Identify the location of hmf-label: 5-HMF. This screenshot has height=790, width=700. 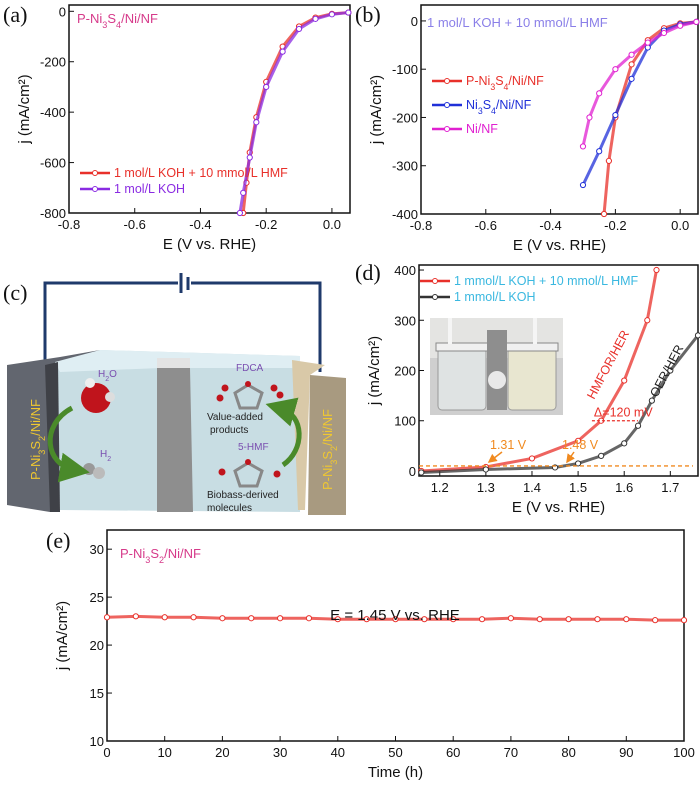
(253, 447).